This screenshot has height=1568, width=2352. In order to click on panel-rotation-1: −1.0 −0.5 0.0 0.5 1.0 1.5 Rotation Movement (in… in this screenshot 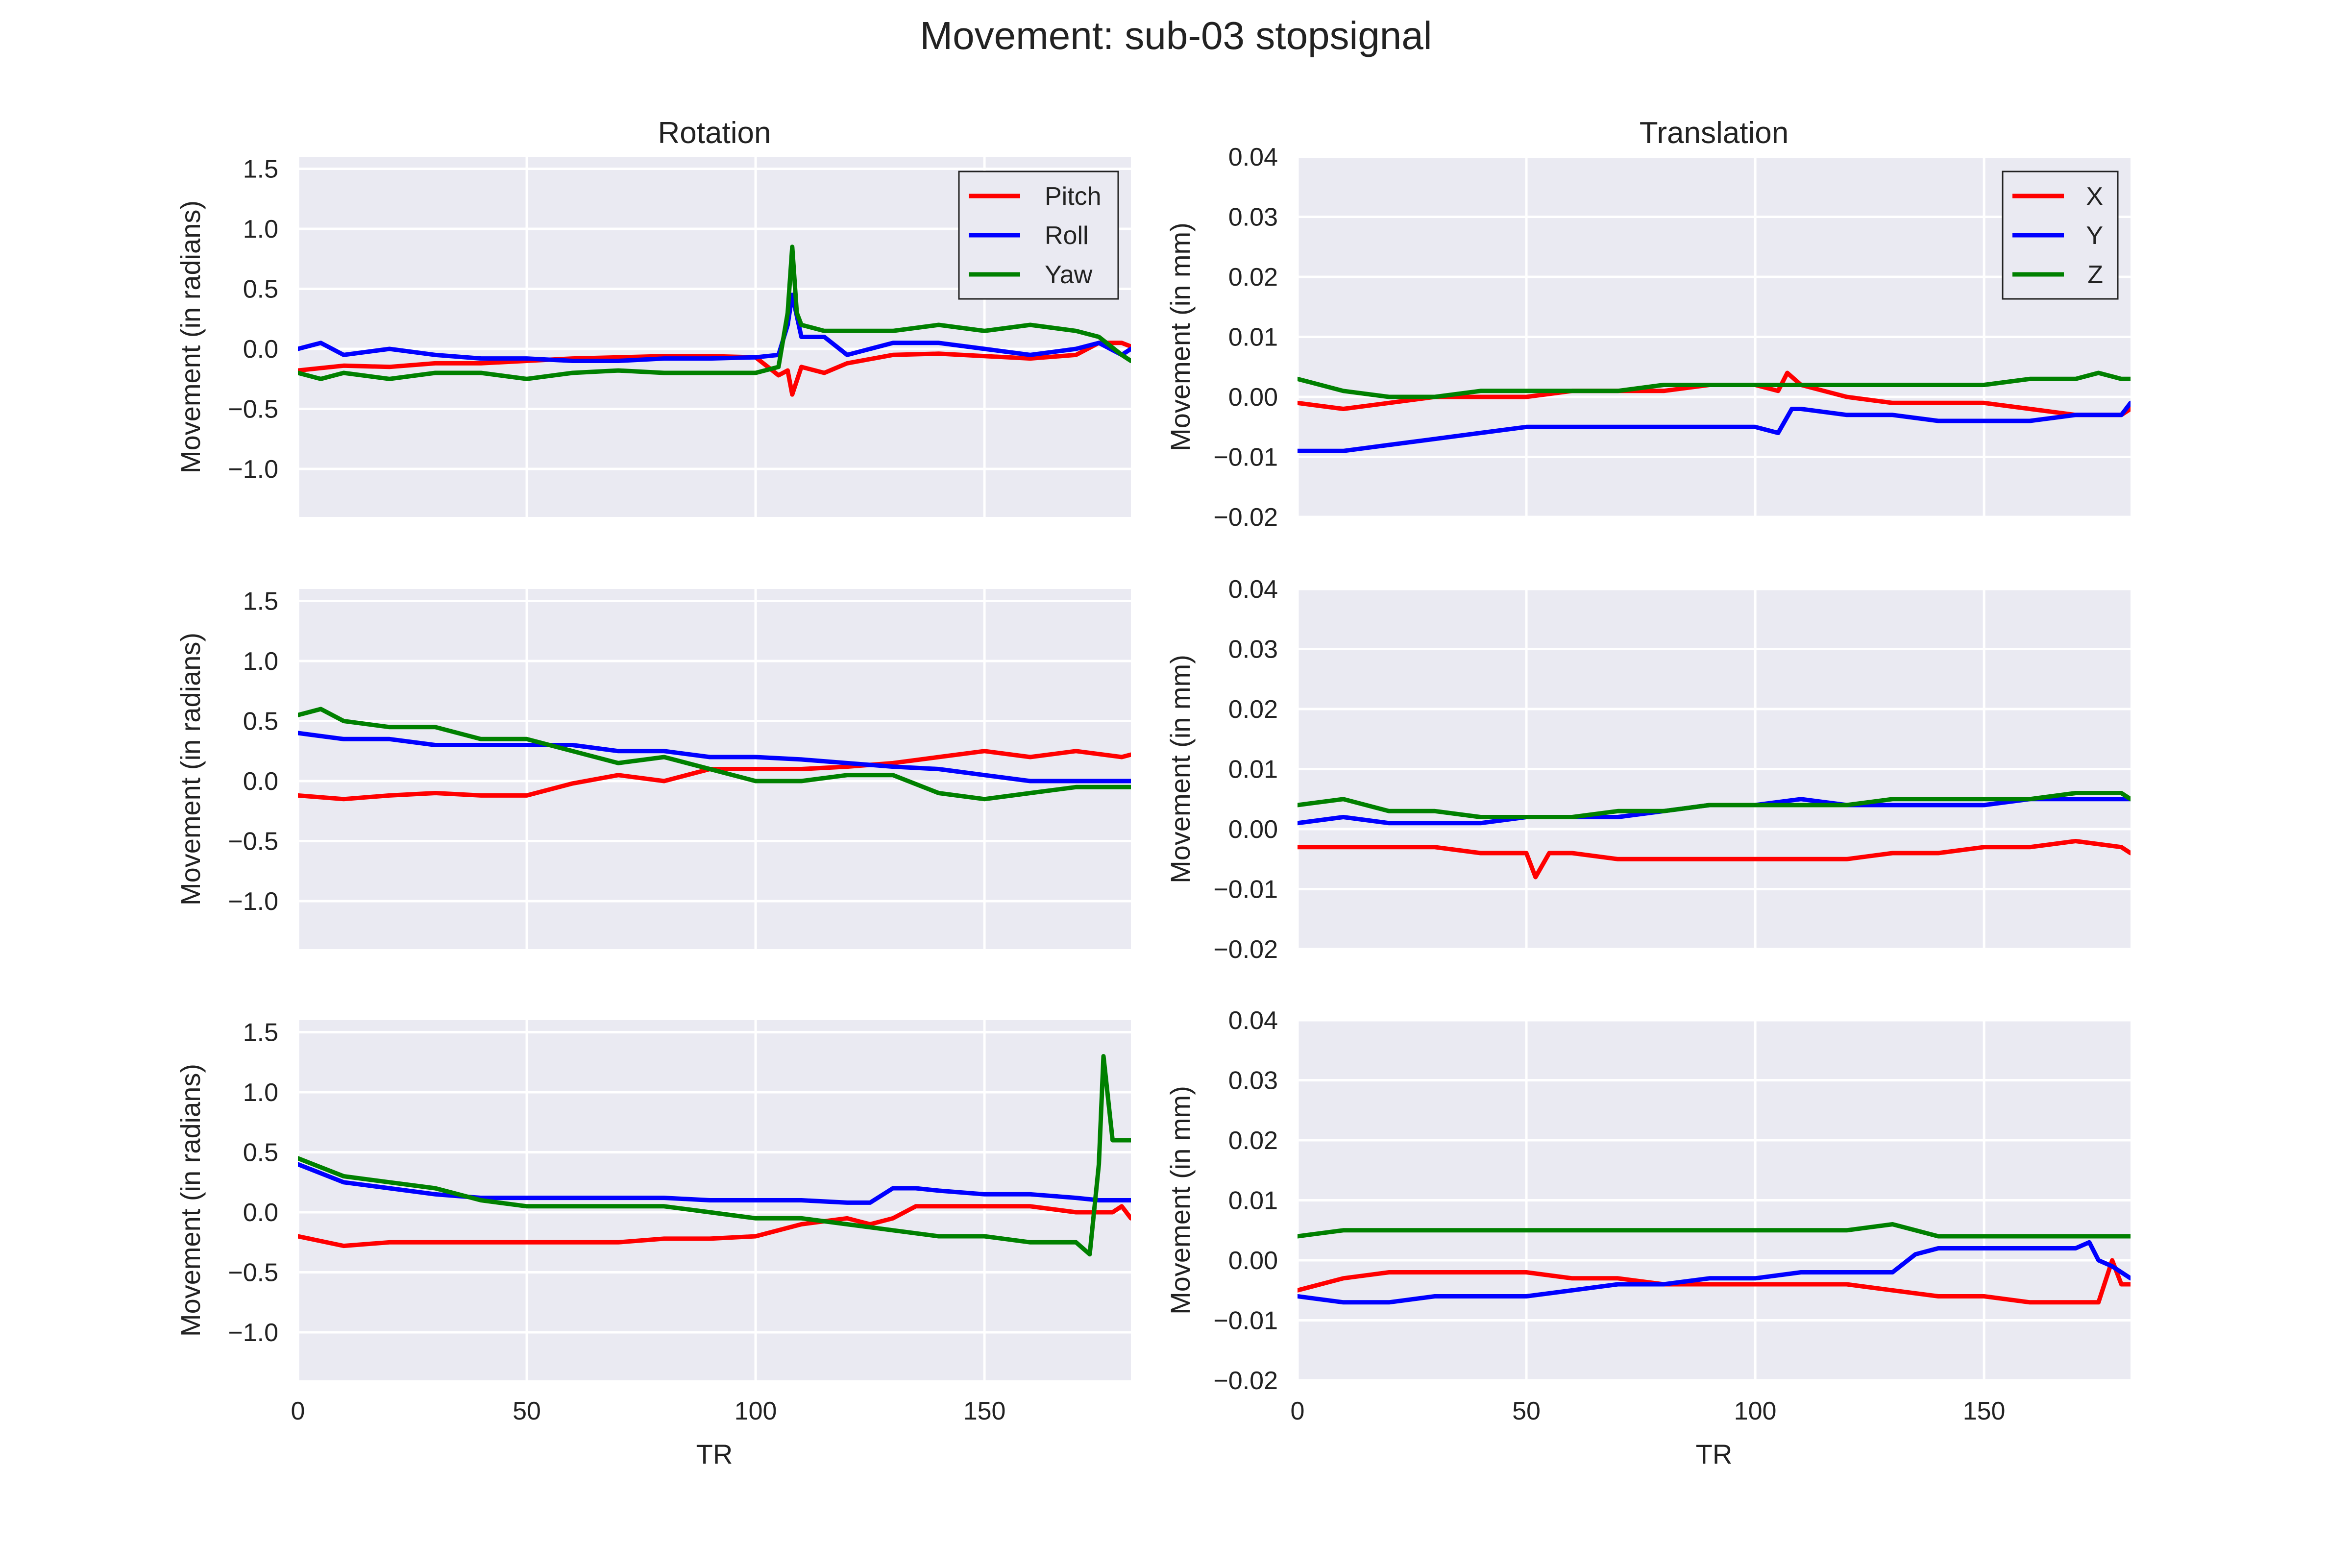, I will do `click(653, 316)`.